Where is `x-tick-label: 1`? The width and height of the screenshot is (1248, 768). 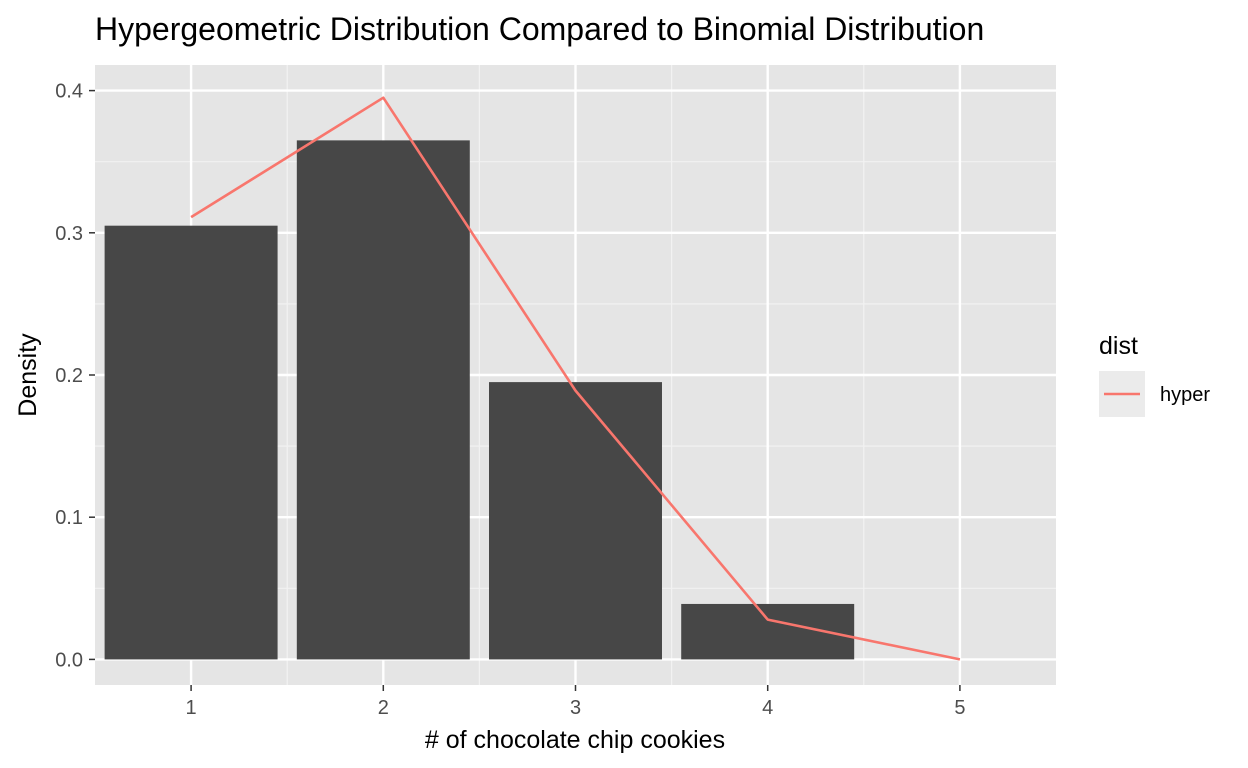
x-tick-label: 1 is located at coordinates (191, 708).